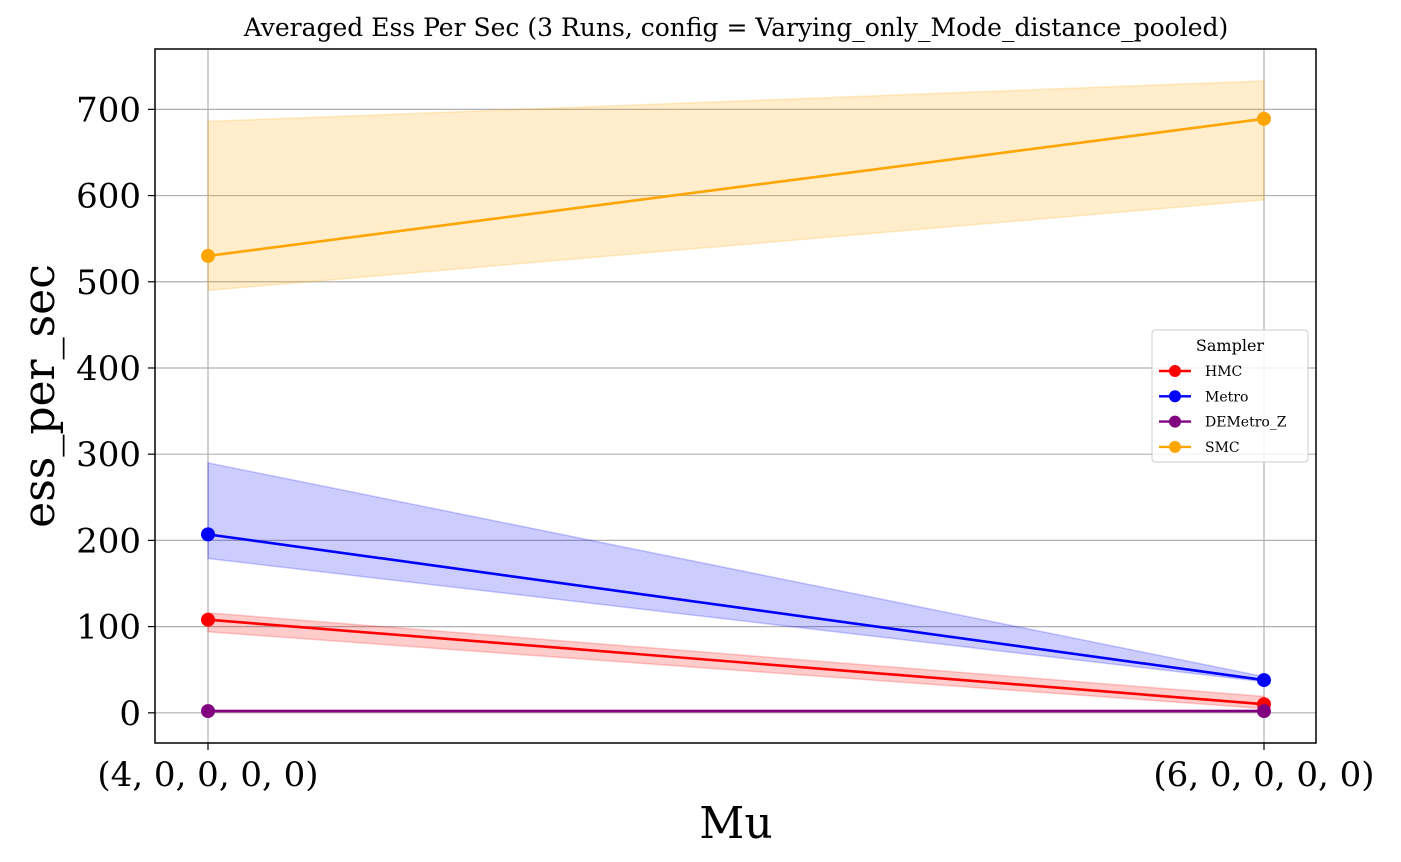 This screenshot has width=1401, height=862. What do you see at coordinates (736, 662) in the screenshot?
I see `series-line-hmc` at bounding box center [736, 662].